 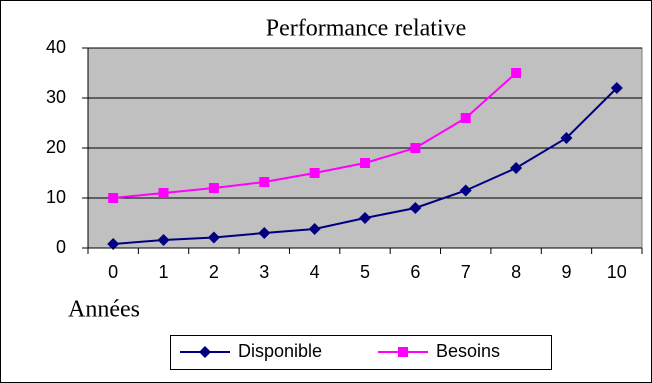 What do you see at coordinates (315, 272) in the screenshot?
I see `x-tick-label: 4` at bounding box center [315, 272].